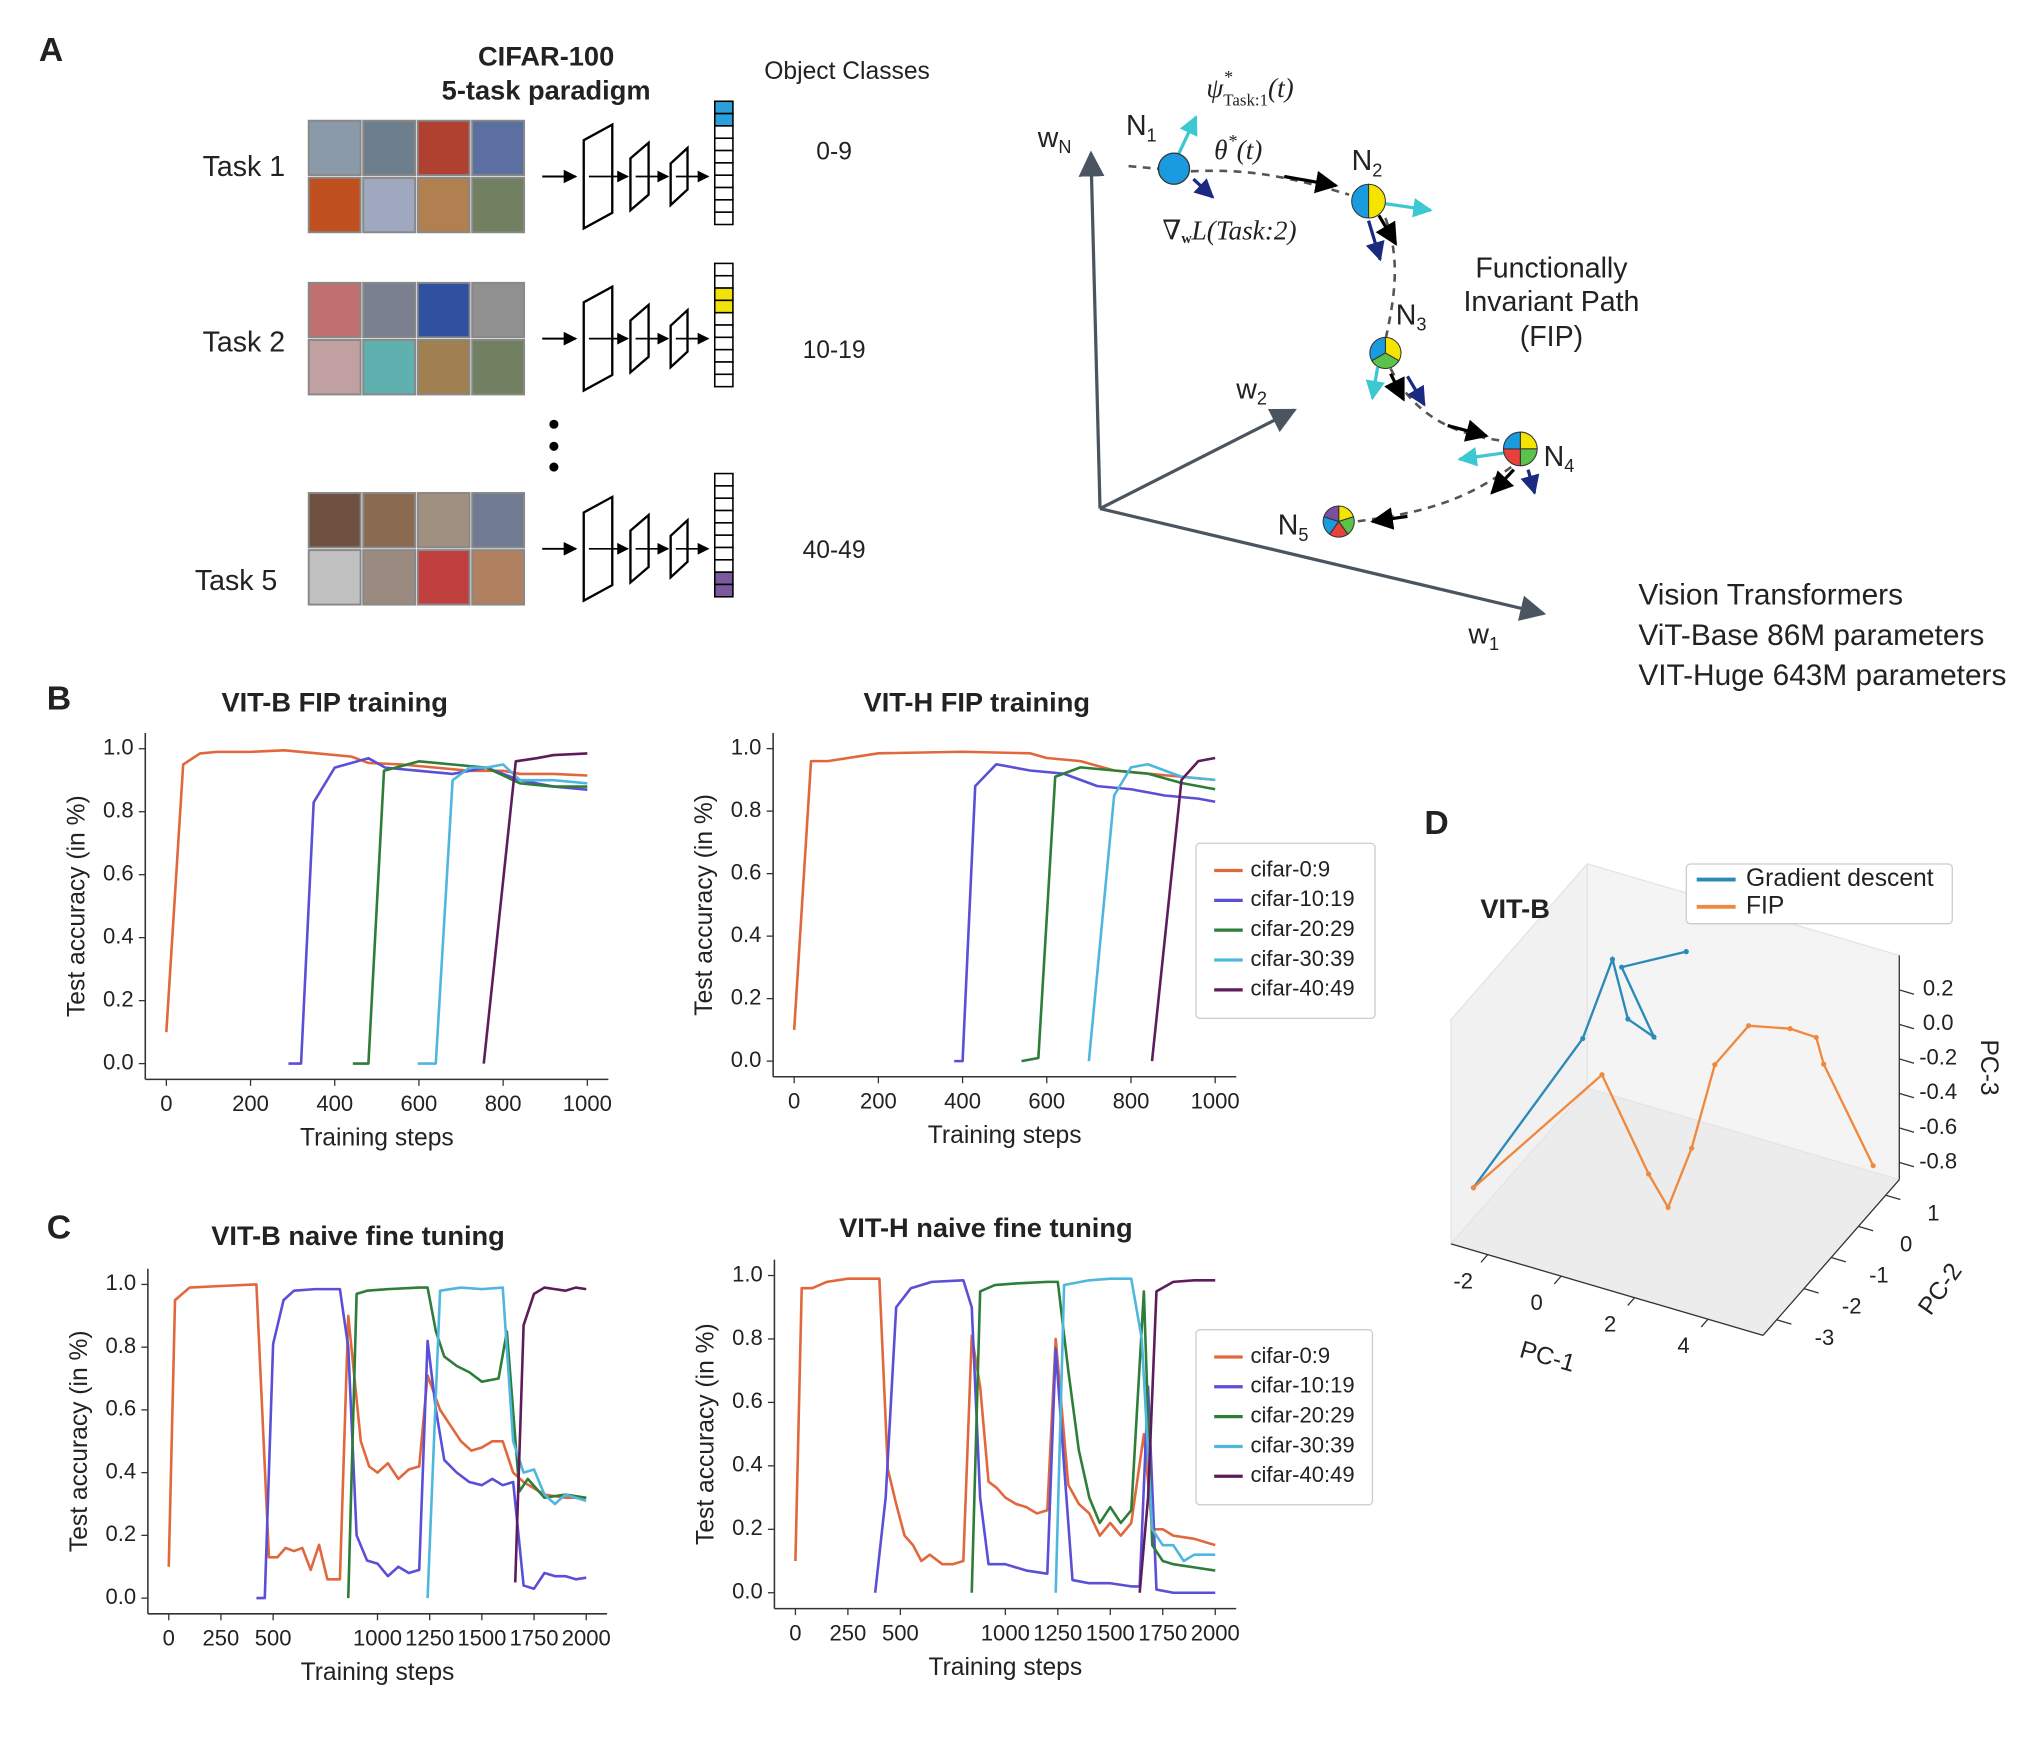  What do you see at coordinates (1229, 232) in the screenshot?
I see `grad-label: ∇wL(Task:2)` at bounding box center [1229, 232].